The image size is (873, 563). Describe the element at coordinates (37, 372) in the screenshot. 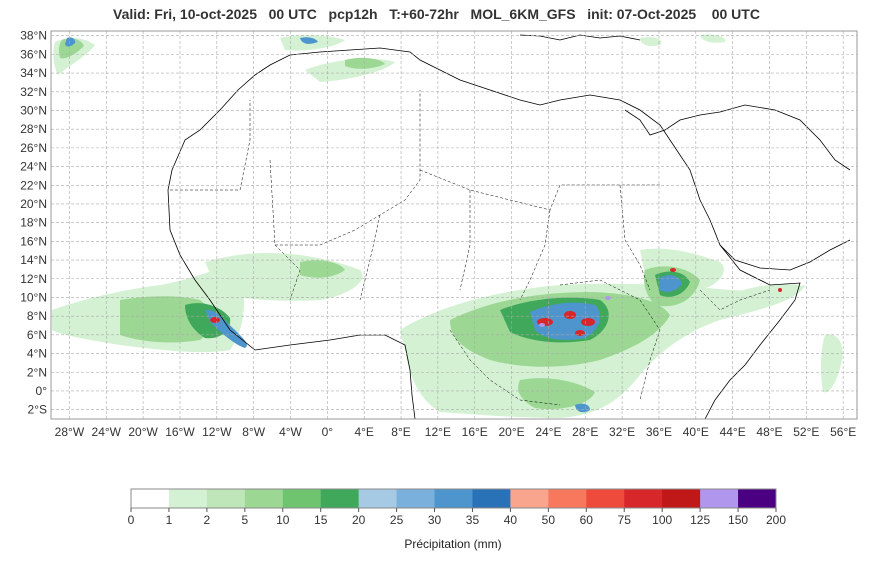

I see `lat-tick-label: 2°N` at that location.